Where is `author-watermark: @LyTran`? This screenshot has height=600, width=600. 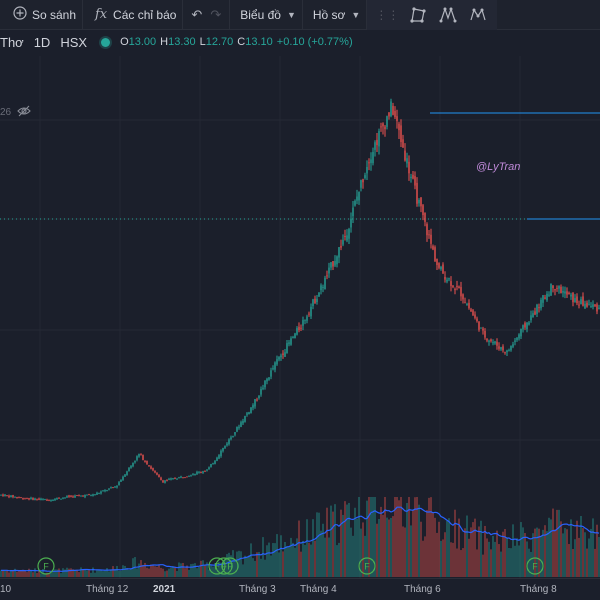 author-watermark: @LyTran is located at coordinates (498, 167).